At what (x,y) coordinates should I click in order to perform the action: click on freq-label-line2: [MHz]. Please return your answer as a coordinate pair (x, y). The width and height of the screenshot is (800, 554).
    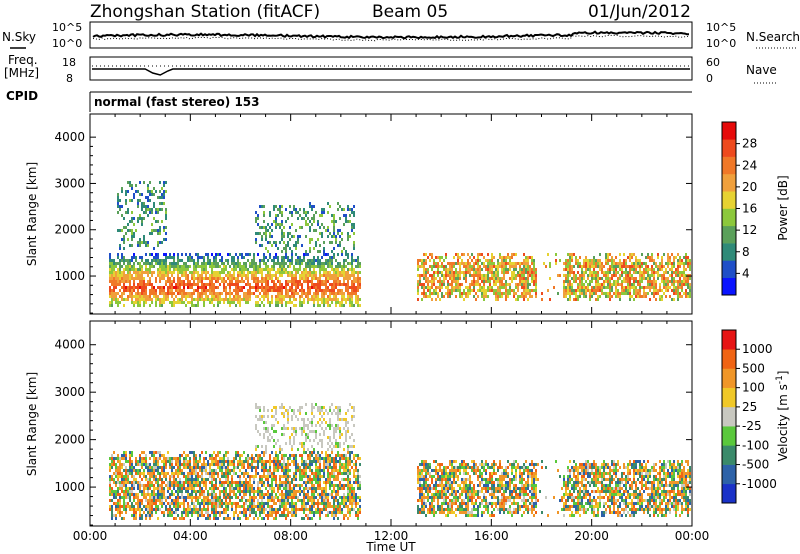
    Looking at the image, I should click on (21, 73).